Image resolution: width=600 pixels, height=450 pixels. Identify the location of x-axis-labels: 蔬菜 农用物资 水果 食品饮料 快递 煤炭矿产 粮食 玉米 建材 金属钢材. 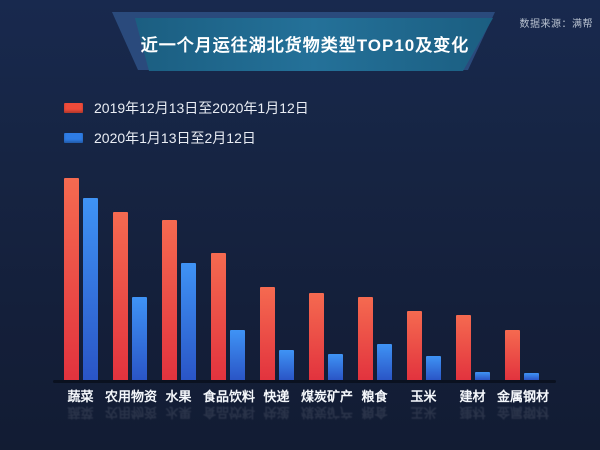
(303, 395).